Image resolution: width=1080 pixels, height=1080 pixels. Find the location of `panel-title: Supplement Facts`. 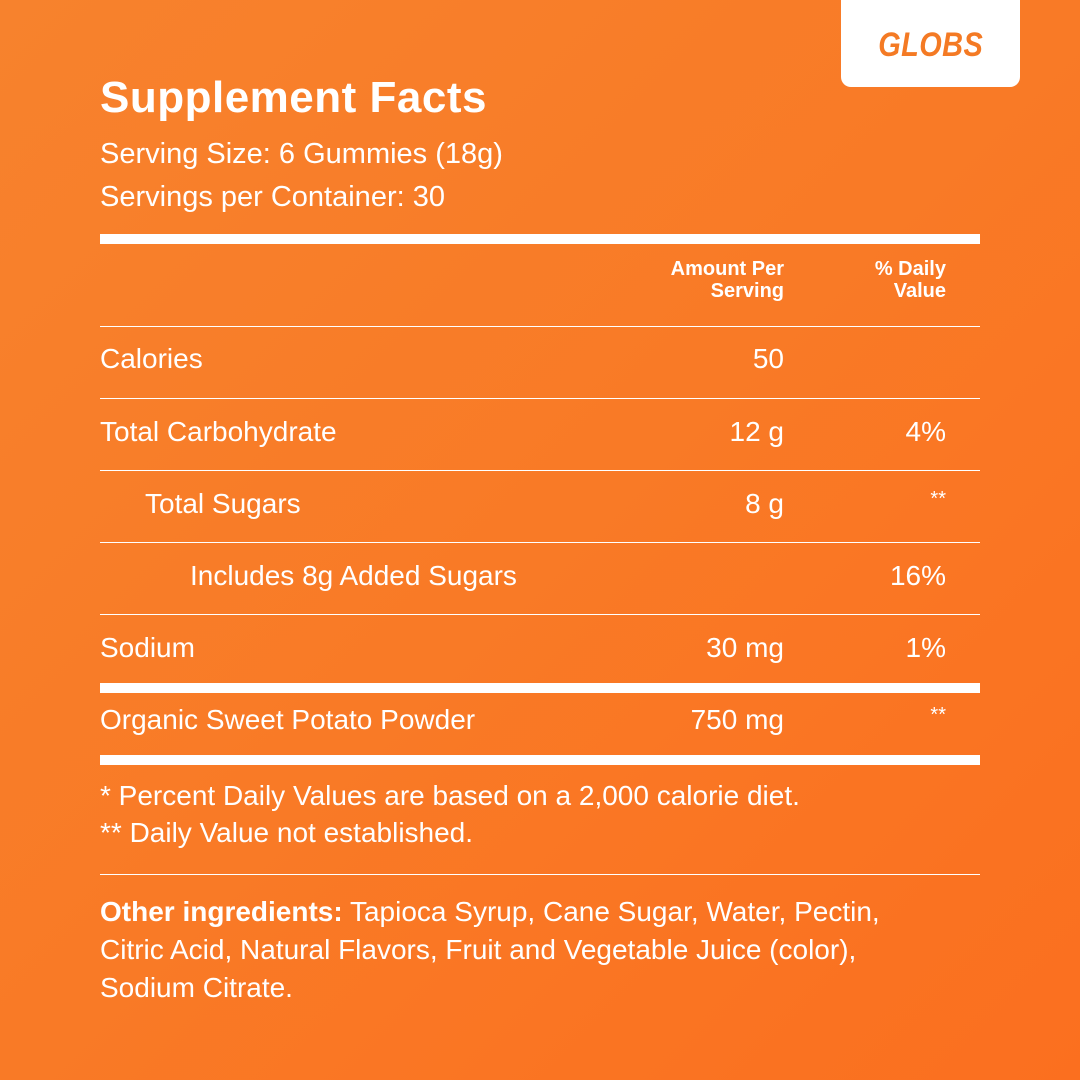

panel-title: Supplement Facts is located at coordinates (293, 97).